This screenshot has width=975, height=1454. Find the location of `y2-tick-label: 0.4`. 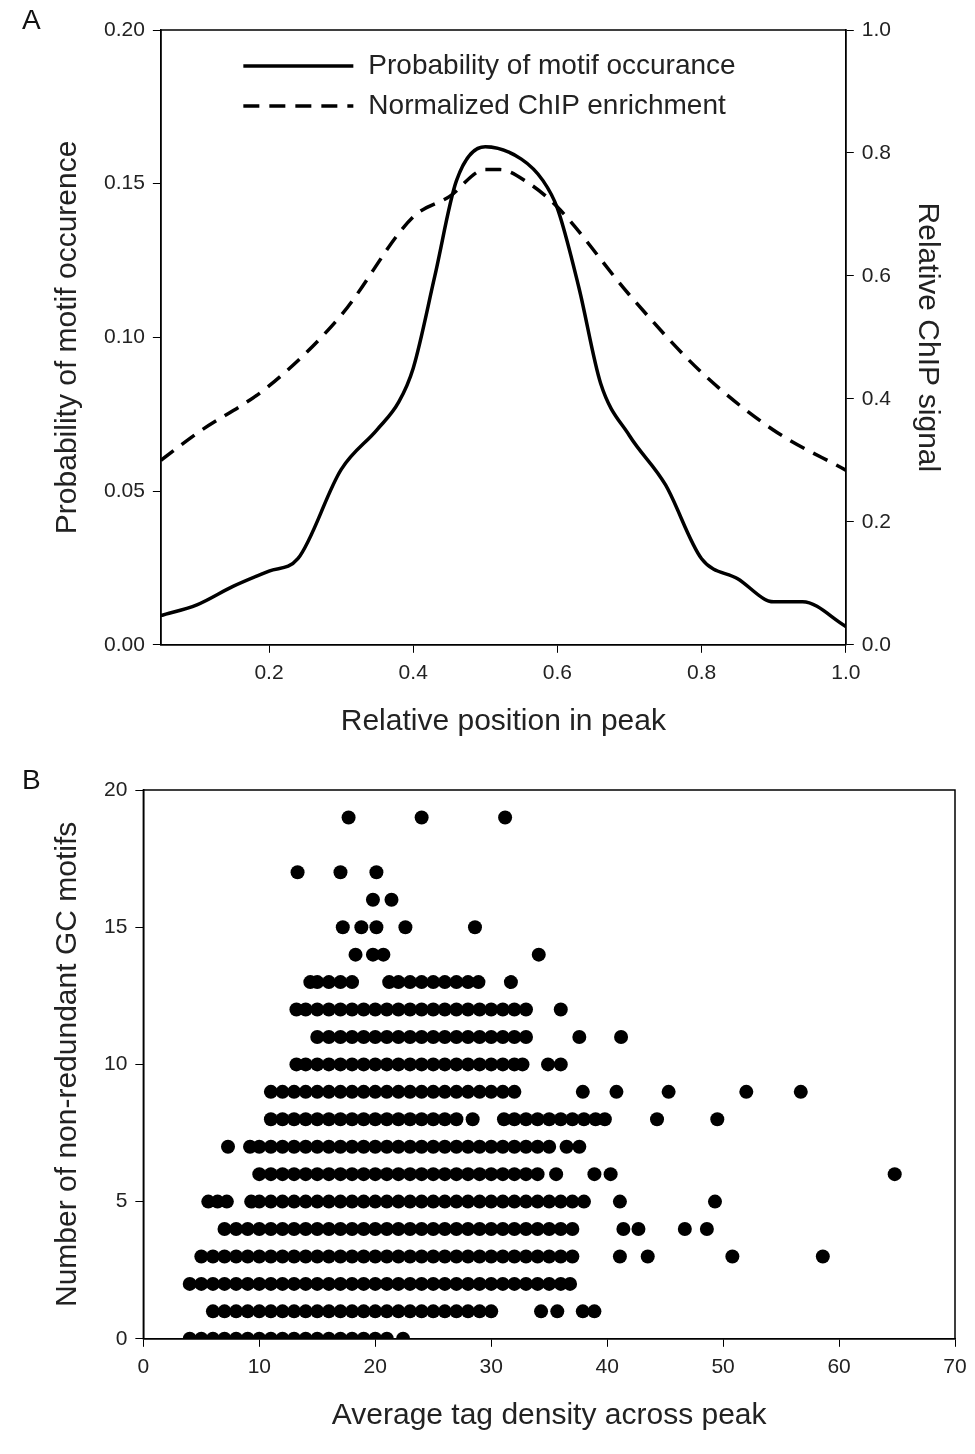

y2-tick-label: 0.4 is located at coordinates (876, 397).